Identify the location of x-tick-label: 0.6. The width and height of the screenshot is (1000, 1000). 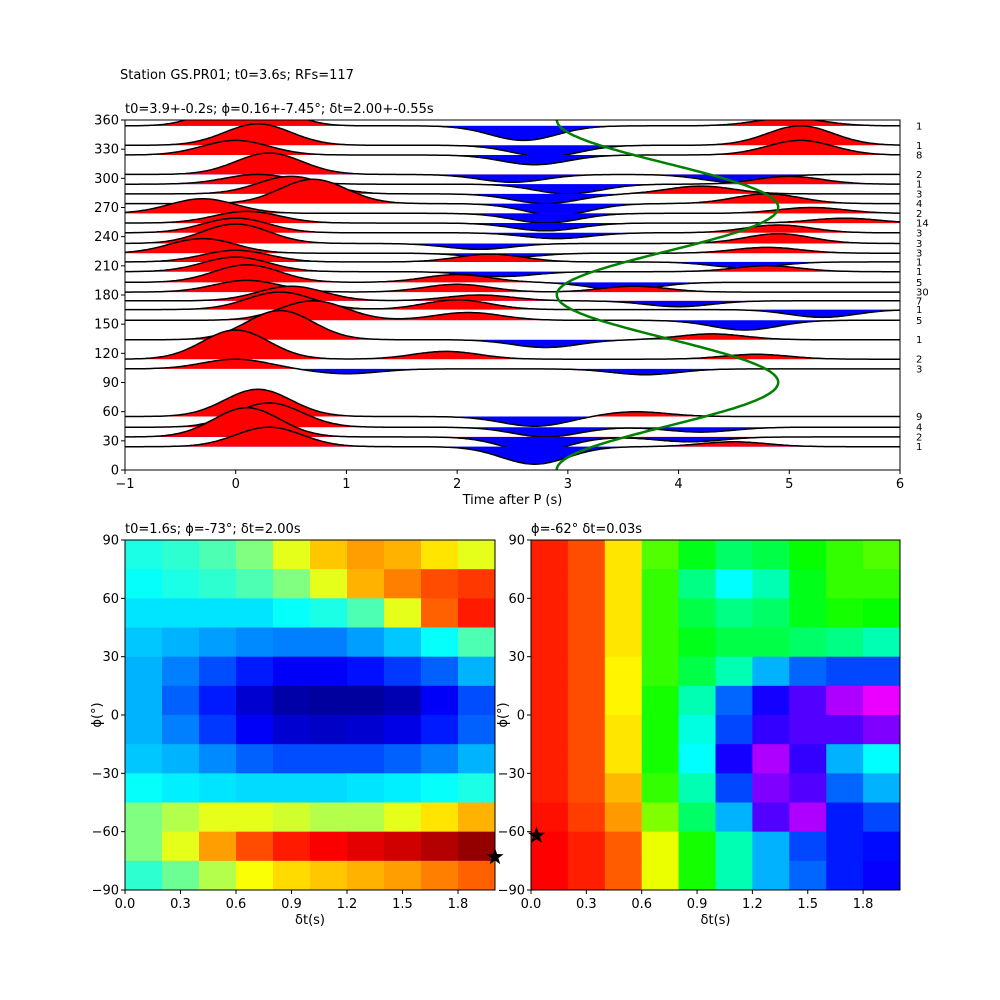
(236, 904).